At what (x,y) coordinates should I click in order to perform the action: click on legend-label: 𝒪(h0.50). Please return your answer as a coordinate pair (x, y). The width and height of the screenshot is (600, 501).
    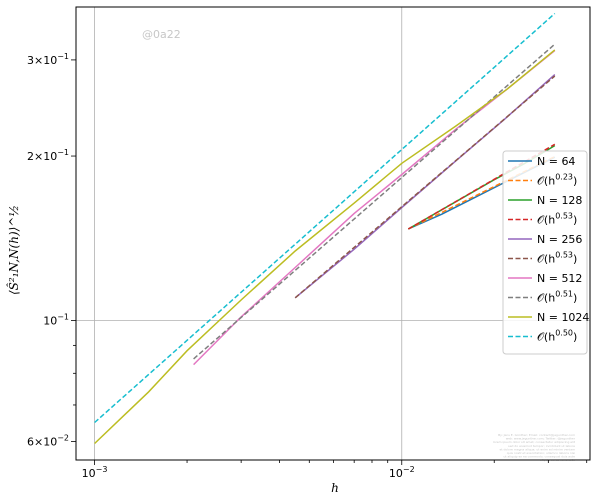
    Looking at the image, I should click on (557, 336).